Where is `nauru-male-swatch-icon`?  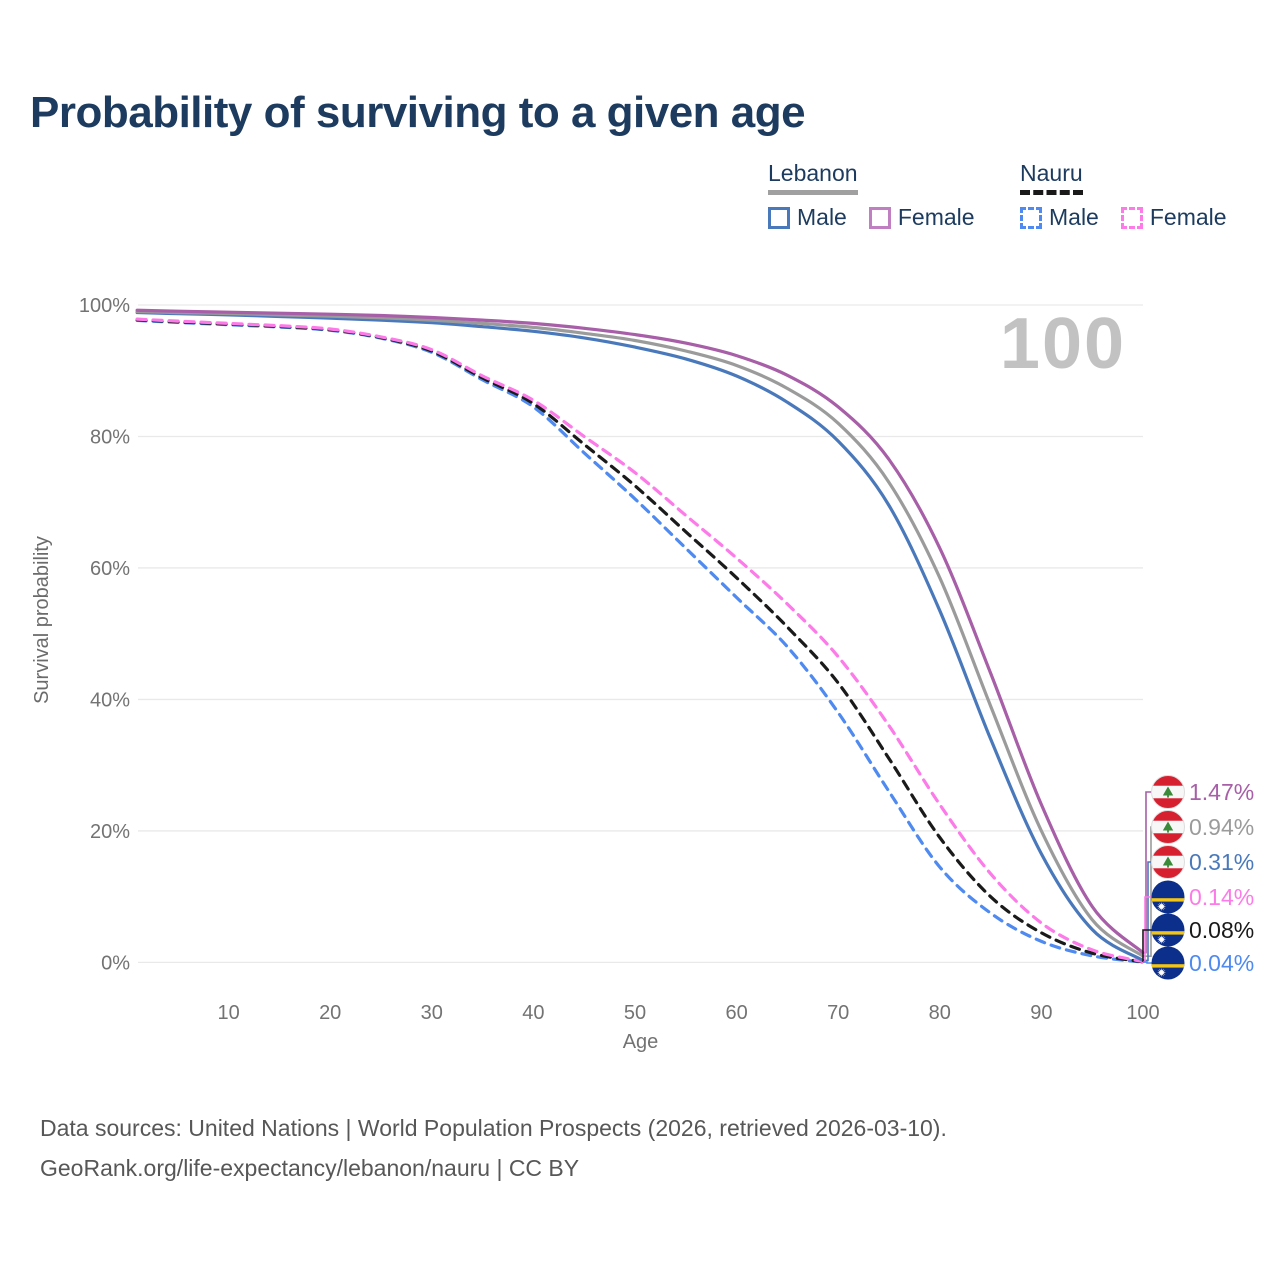 nauru-male-swatch-icon is located at coordinates (1031, 217).